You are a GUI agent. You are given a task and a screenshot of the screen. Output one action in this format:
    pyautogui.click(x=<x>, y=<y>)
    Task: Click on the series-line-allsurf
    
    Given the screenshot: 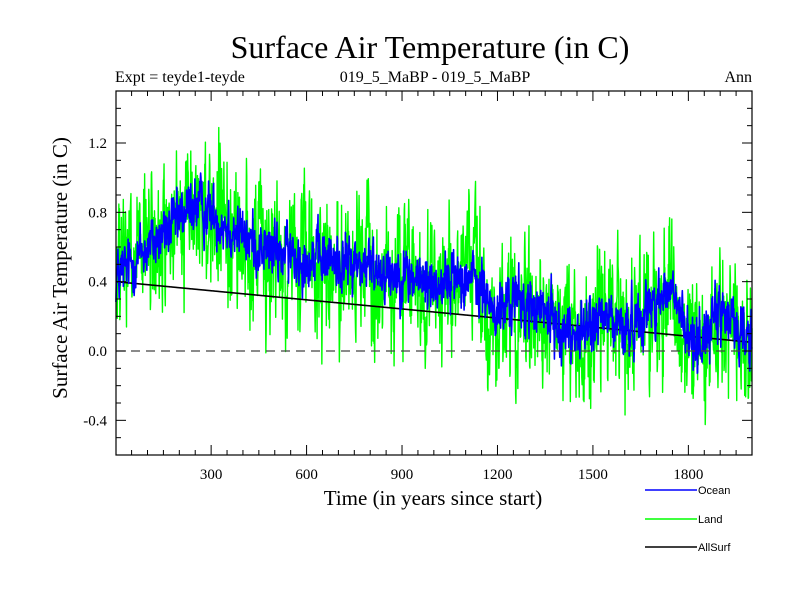 What is the action you would take?
    pyautogui.click(x=434, y=312)
    